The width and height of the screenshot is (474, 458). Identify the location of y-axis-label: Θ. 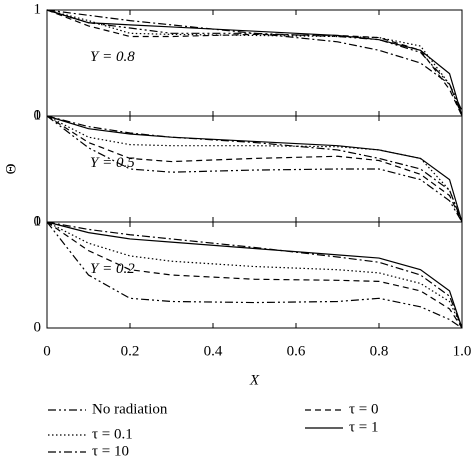
(11, 168).